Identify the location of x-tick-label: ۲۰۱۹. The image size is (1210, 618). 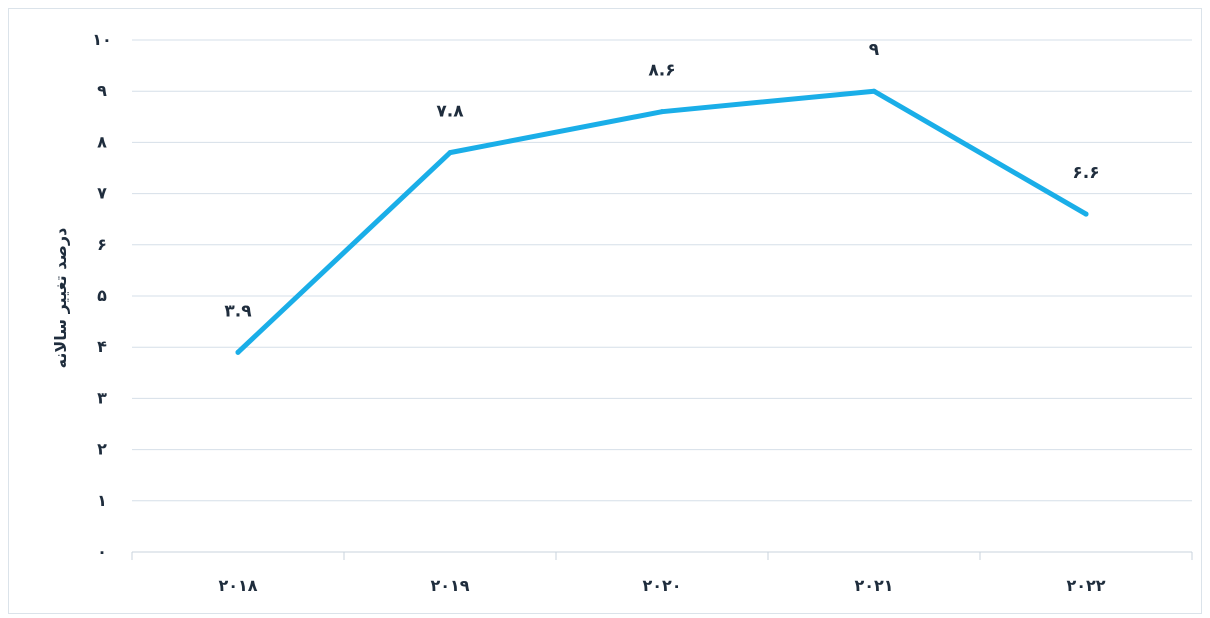
(449, 585).